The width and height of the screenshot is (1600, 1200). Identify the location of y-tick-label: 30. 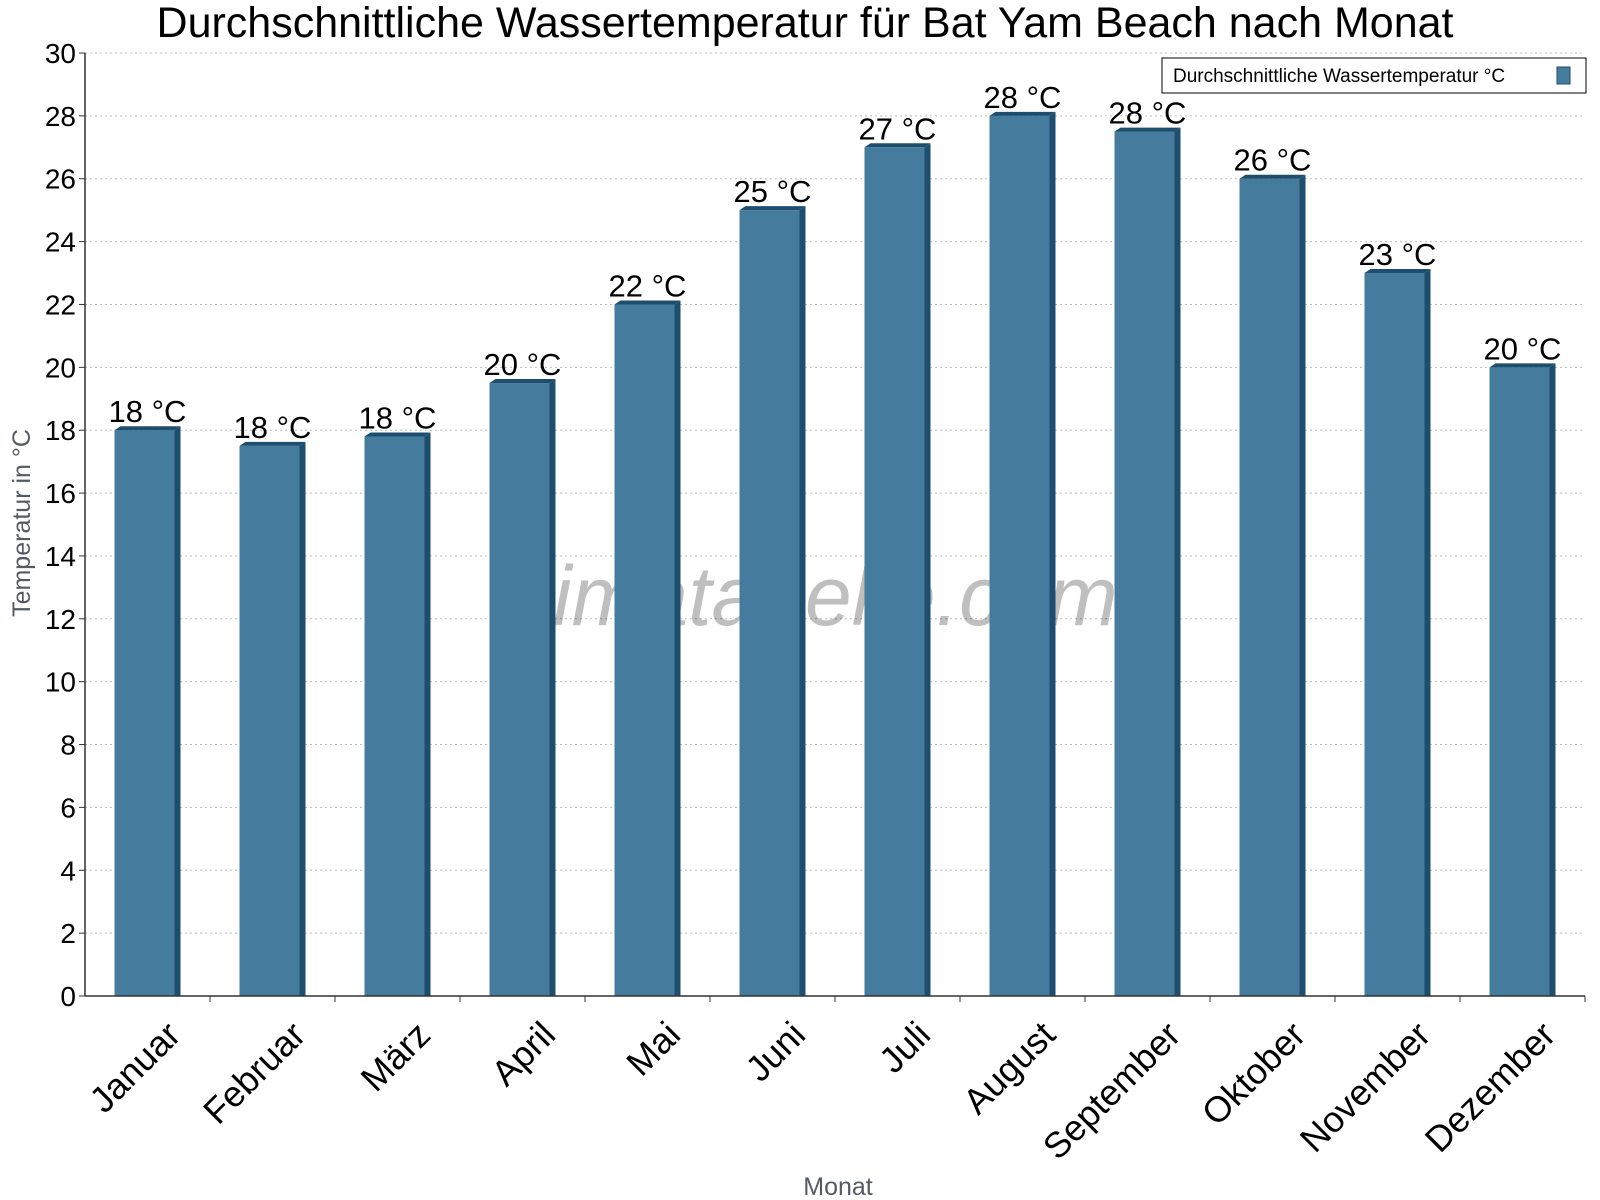
(60, 53).